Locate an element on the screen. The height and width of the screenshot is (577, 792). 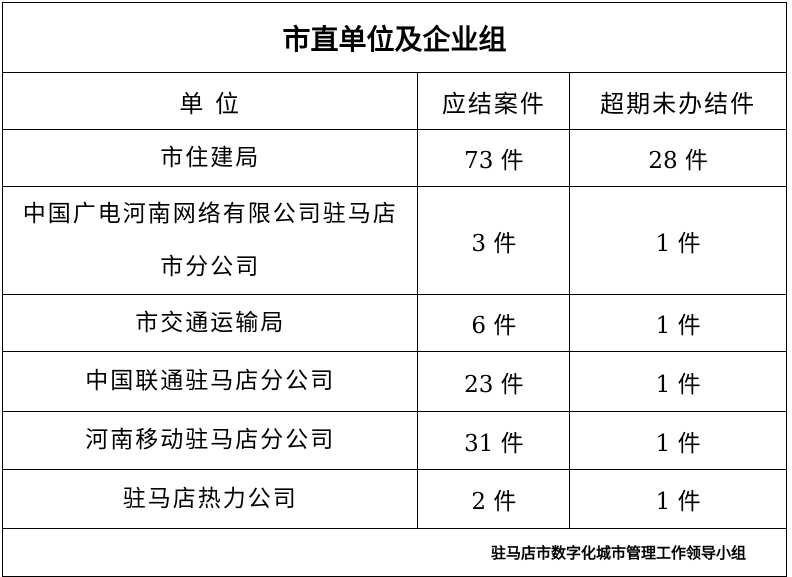
unit-cell: 驻马店热力公司 is located at coordinates (210, 499).